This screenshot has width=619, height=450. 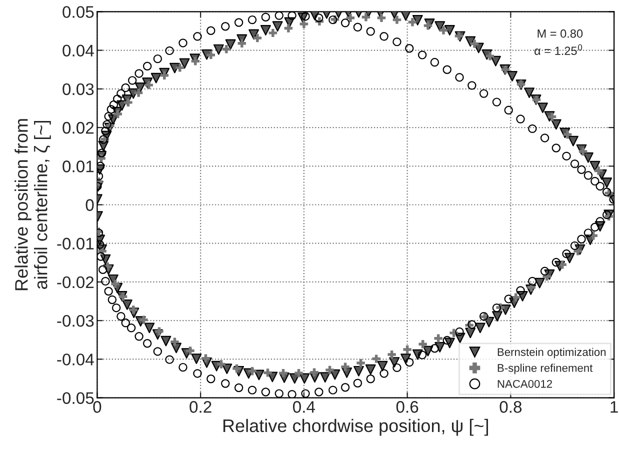 I want to click on y-tick-label: 0.01, so click(x=78, y=166).